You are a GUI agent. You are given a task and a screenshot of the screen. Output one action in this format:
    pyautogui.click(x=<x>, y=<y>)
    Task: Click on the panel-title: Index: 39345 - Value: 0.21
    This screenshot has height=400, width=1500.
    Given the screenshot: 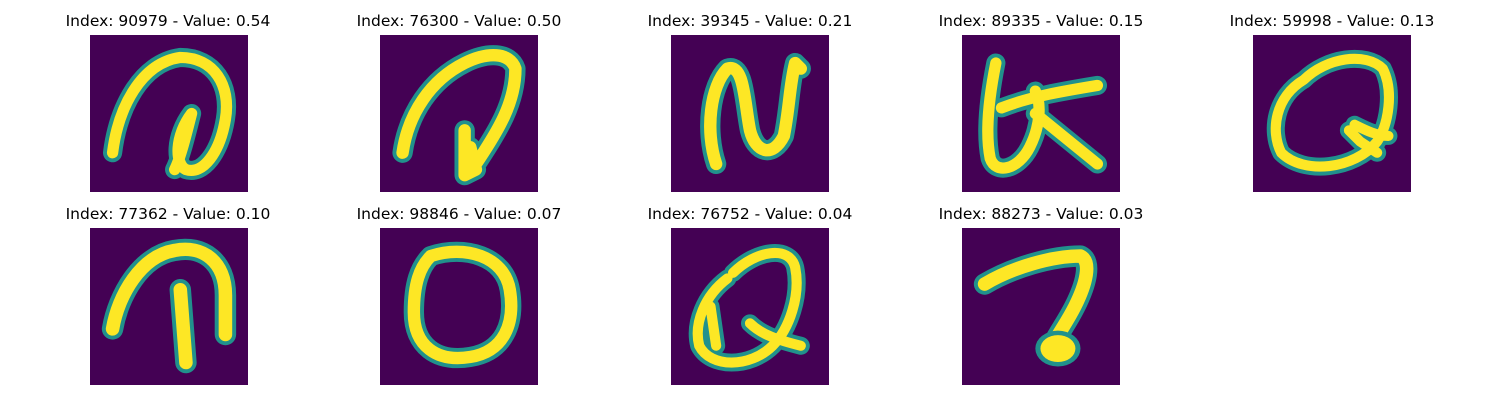 What is the action you would take?
    pyautogui.click(x=750, y=21)
    